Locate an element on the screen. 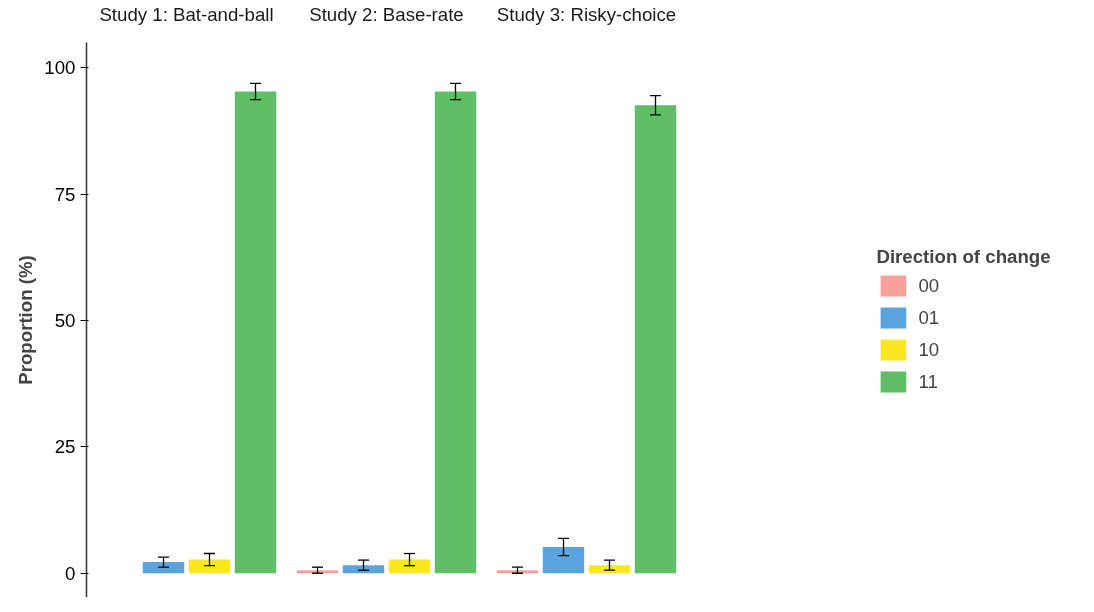 The height and width of the screenshot is (612, 1094). x-tick-label: Study 2: Base-rate is located at coordinates (386, 14).